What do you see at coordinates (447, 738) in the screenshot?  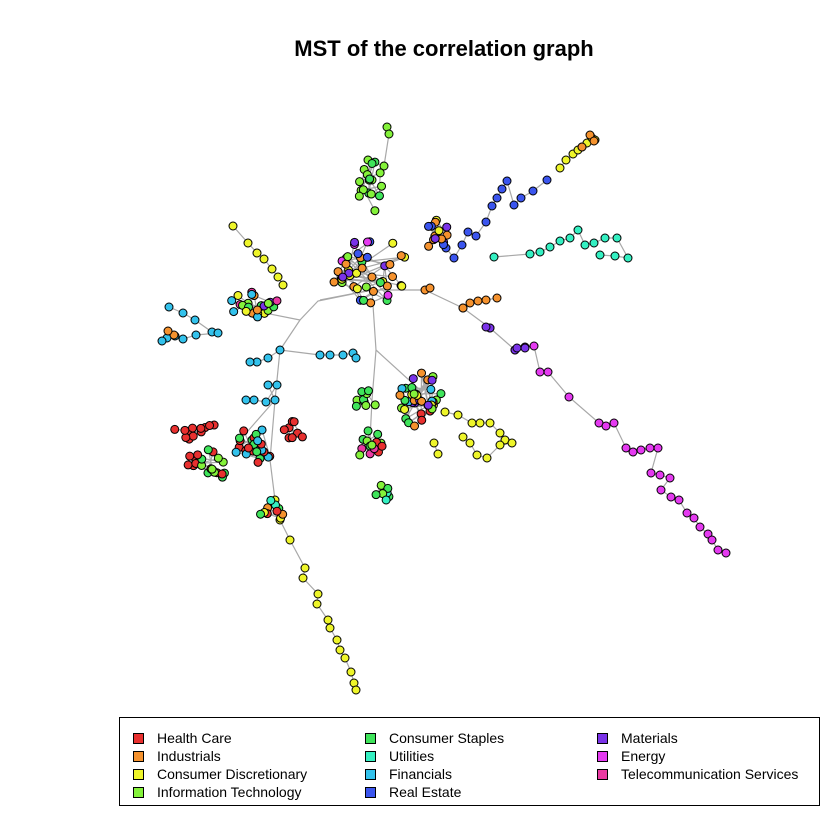 I see `legend-label: Consumer Staples` at bounding box center [447, 738].